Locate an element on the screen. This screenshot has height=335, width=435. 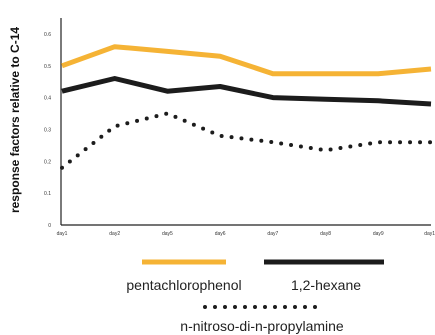
y-tick-label: 0.5 is located at coordinates (47, 67).